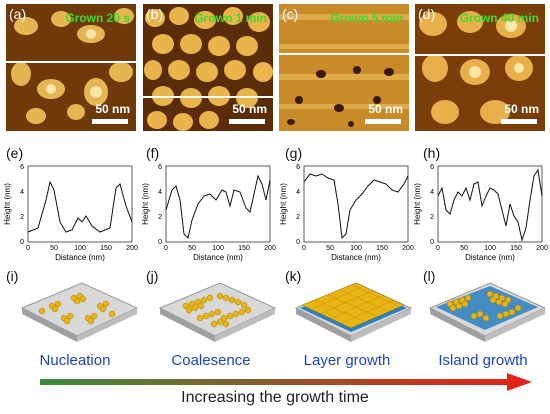 The width and height of the screenshot is (550, 414). What do you see at coordinates (483, 360) in the screenshot?
I see `stage-island-growth: Island growth` at bounding box center [483, 360].